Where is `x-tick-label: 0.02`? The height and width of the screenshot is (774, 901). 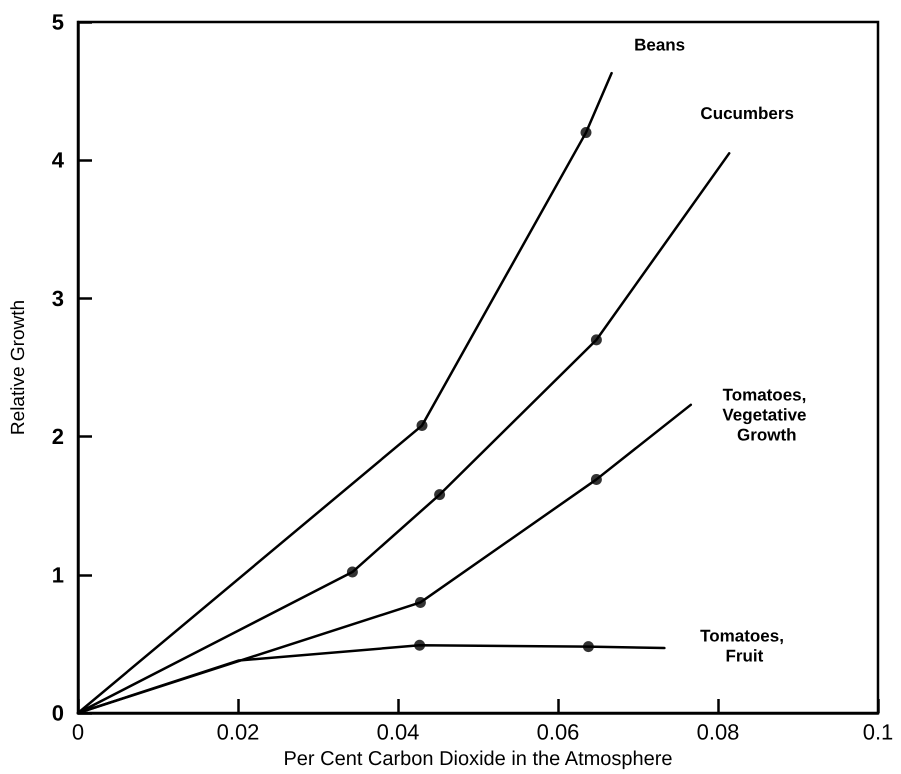
x-tick-label: 0.02 is located at coordinates (238, 732).